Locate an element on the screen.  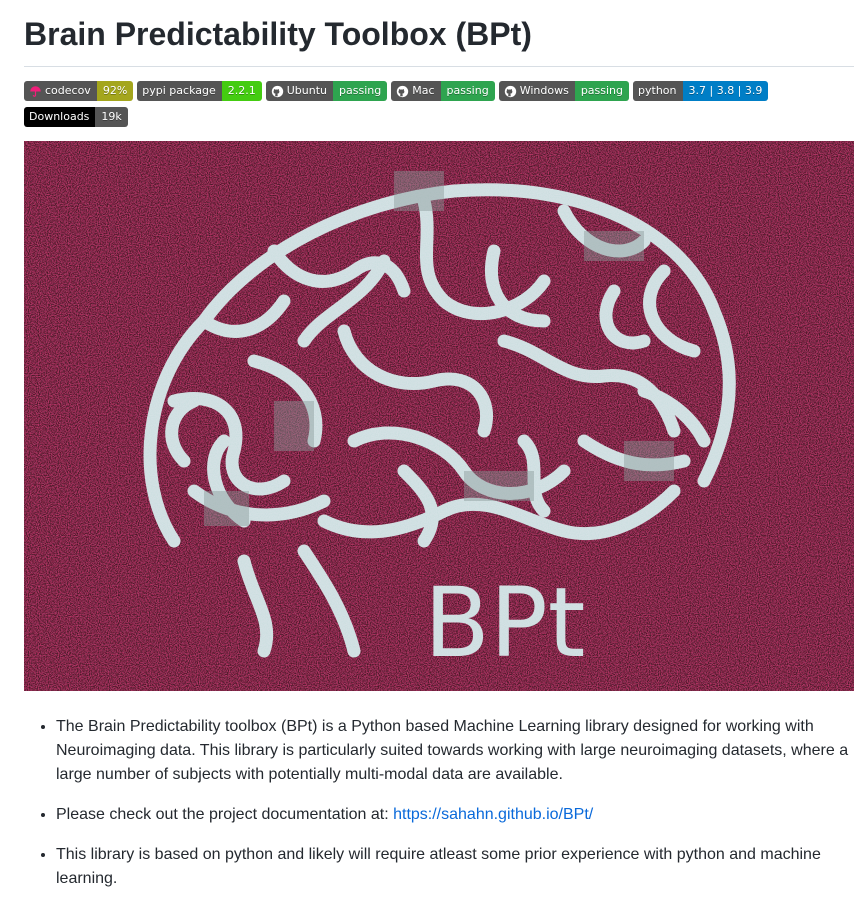
badge-label-text: Ubuntu is located at coordinates (307, 90).